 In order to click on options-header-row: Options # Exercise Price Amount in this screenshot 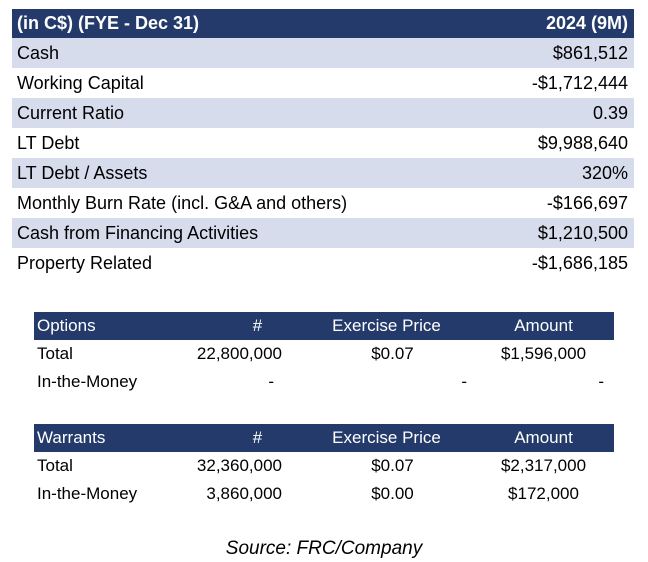, I will do `click(324, 326)`.